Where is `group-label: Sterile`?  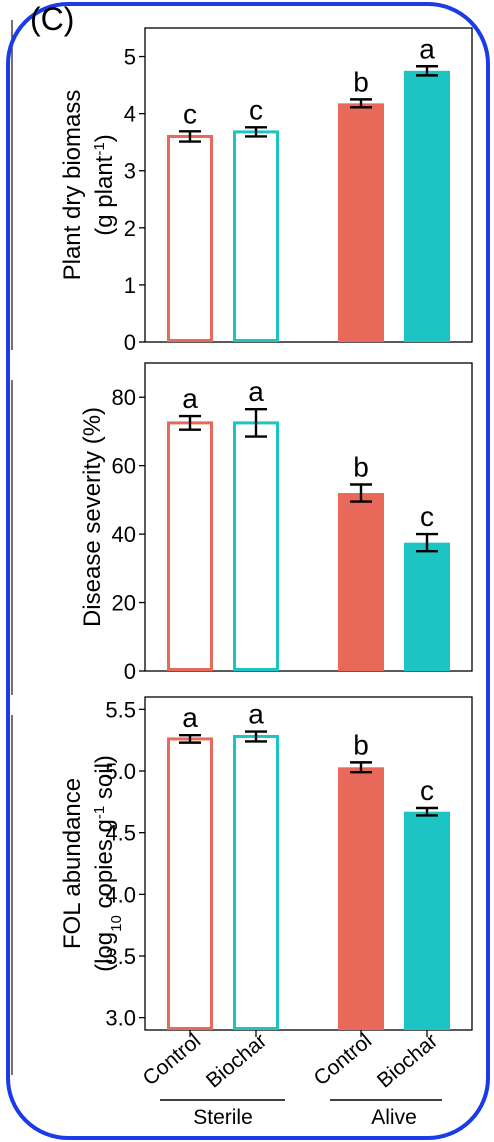 group-label: Sterile is located at coordinates (223, 1117).